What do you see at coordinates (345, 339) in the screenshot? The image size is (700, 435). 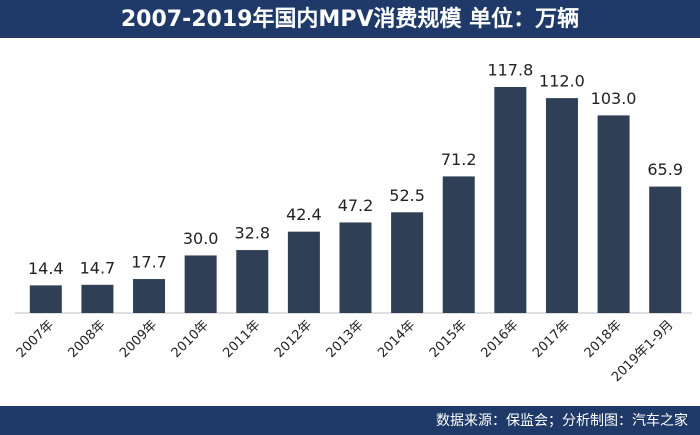 I see `x-tick-label: 2013年` at bounding box center [345, 339].